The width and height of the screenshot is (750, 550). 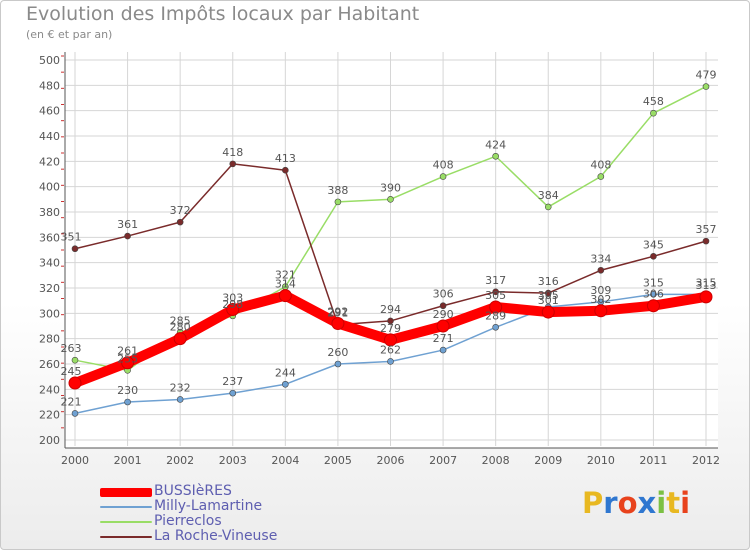 What do you see at coordinates (180, 387) in the screenshot?
I see `data-label: 232` at bounding box center [180, 387].